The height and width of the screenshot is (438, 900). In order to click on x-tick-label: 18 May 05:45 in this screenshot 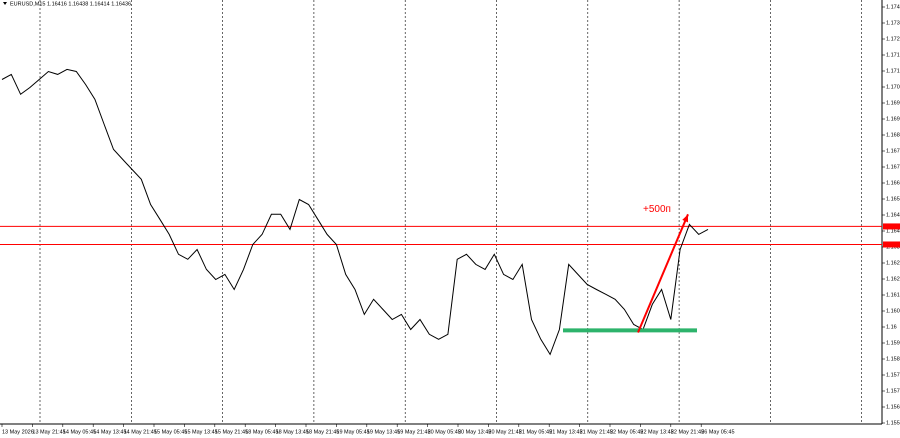, I will do `click(261, 432)`.